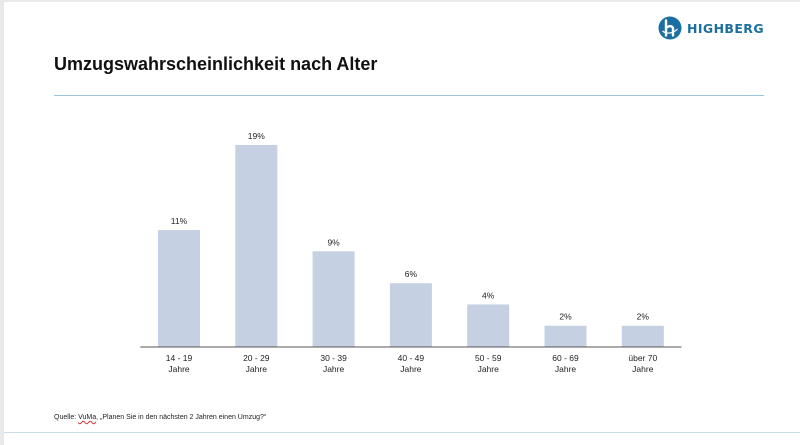 The width and height of the screenshot is (800, 445). Describe the element at coordinates (488, 358) in the screenshot. I see `category-label-4: 50 - 59` at that location.